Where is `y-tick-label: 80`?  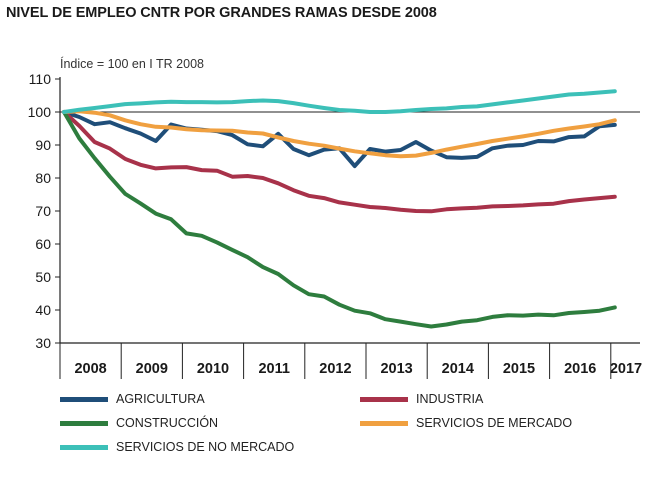
y-tick-label: 80 is located at coordinates (43, 178).